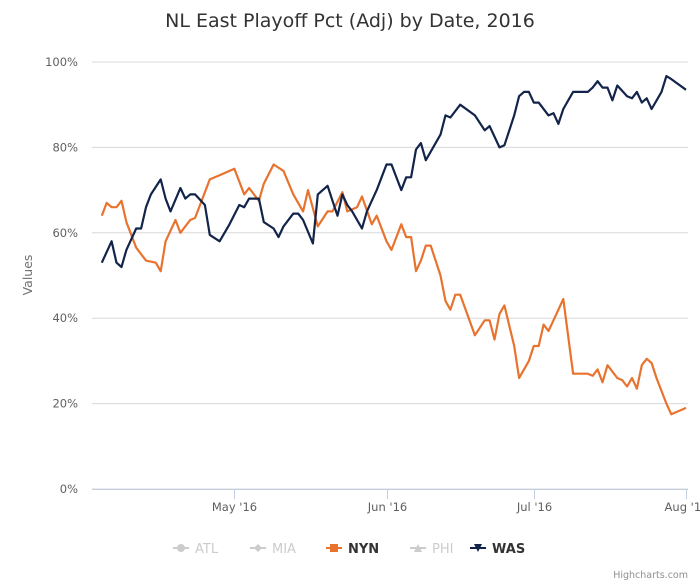 Image resolution: width=700 pixels, height=584 pixels. I want to click on y-tick-label: 60%, so click(65, 233).